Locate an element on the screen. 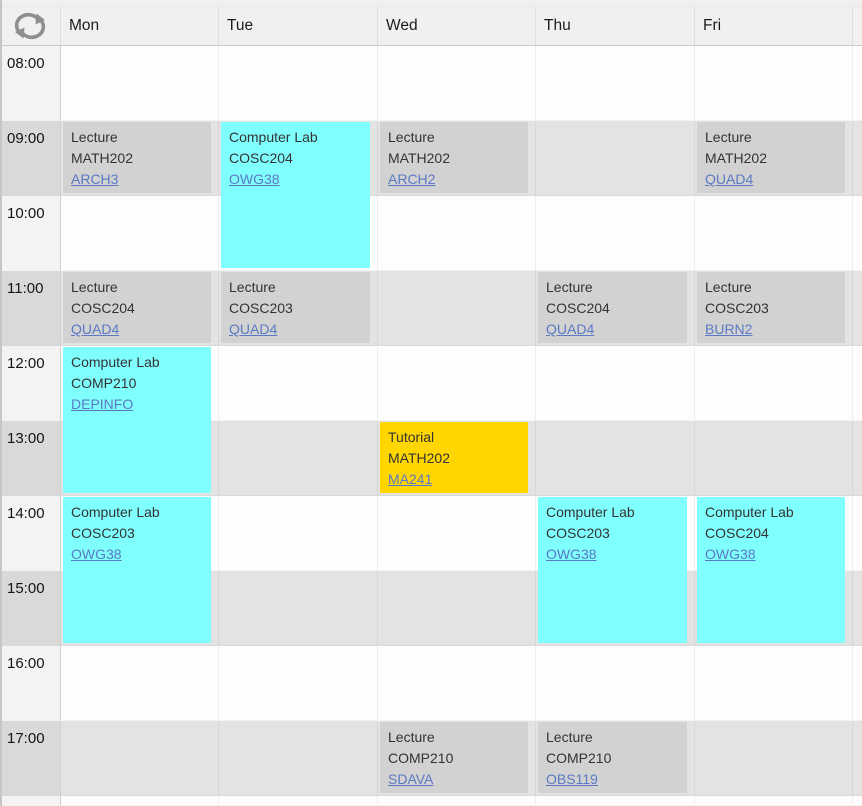 This screenshot has height=806, width=862. room-link: DEPINFO is located at coordinates (102, 404).